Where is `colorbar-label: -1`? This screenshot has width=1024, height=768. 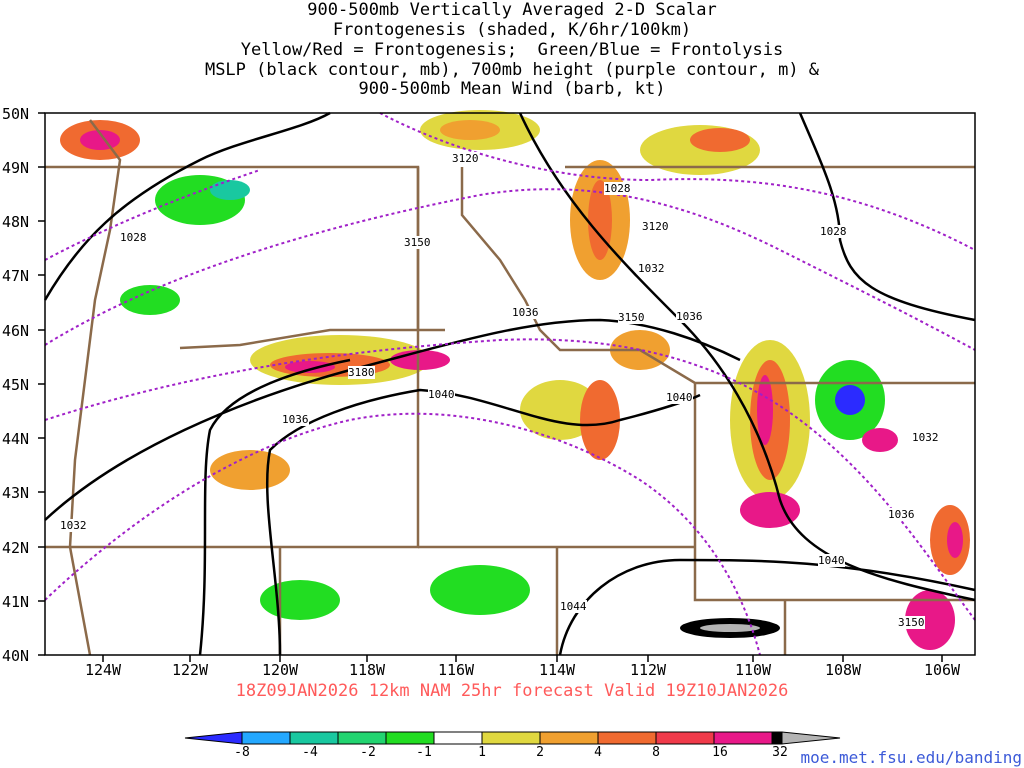 colorbar-label: -1 is located at coordinates (424, 752).